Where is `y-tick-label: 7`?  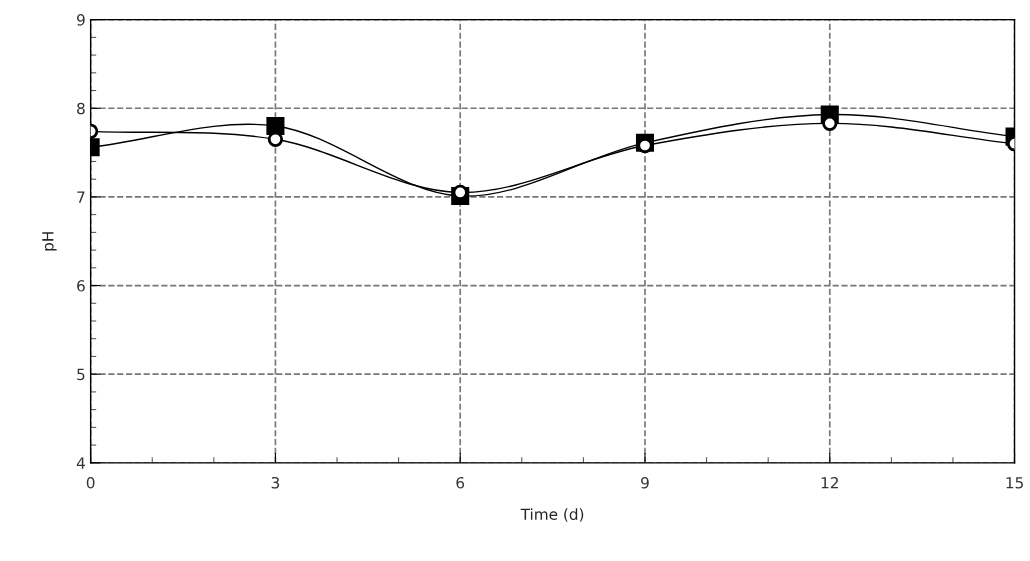 y-tick-label: 7 is located at coordinates (81, 197).